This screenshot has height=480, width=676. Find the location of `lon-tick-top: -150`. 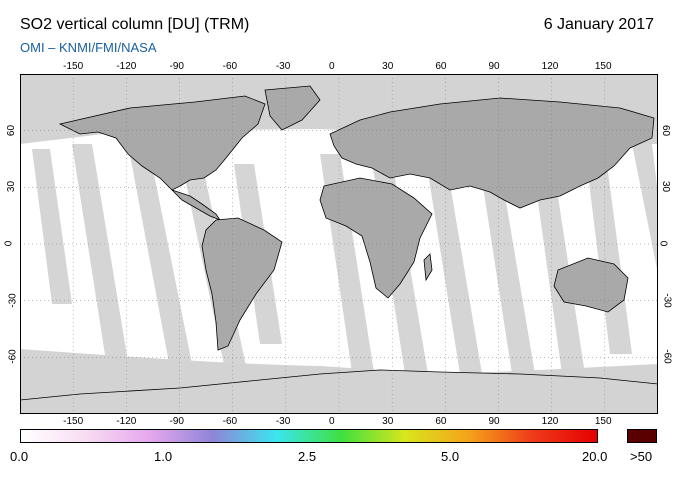

lon-tick-top: -150 is located at coordinates (73, 66).